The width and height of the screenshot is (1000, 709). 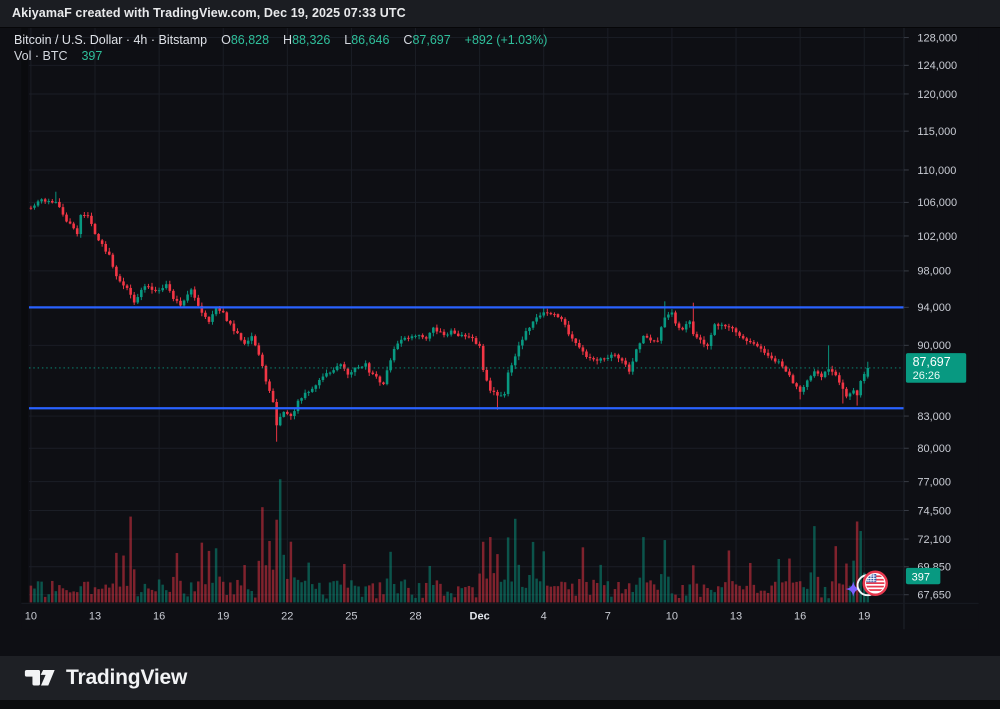 I want to click on volume-value: 397, so click(x=92, y=55).